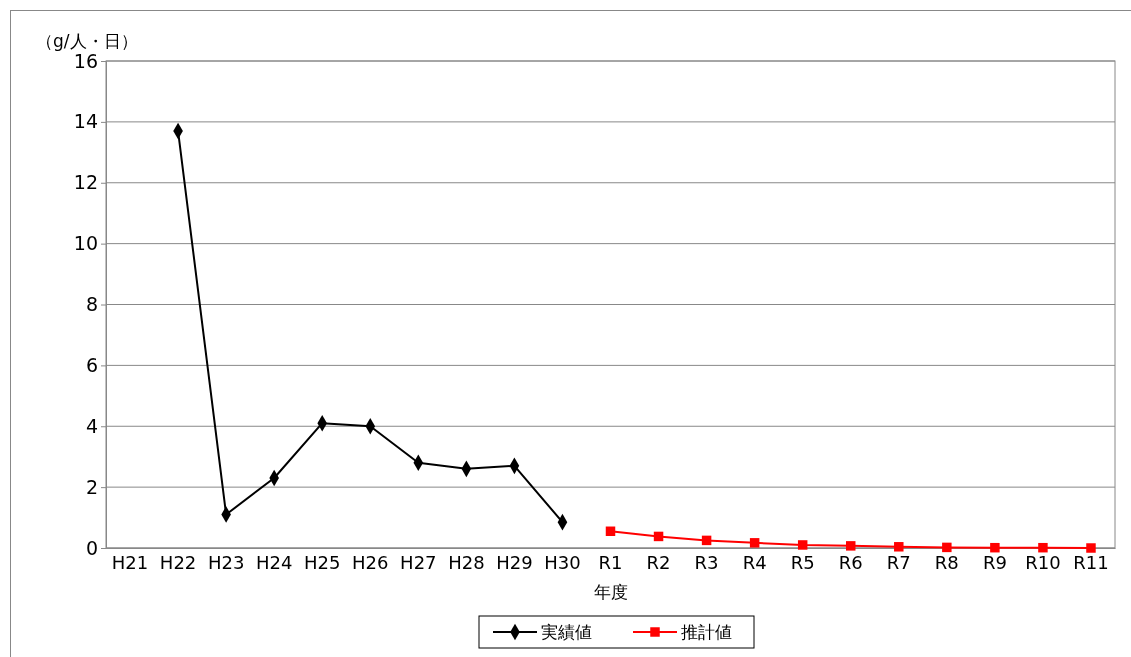 Image resolution: width=1131 pixels, height=657 pixels. I want to click on legend-label: 推計値, so click(706, 632).